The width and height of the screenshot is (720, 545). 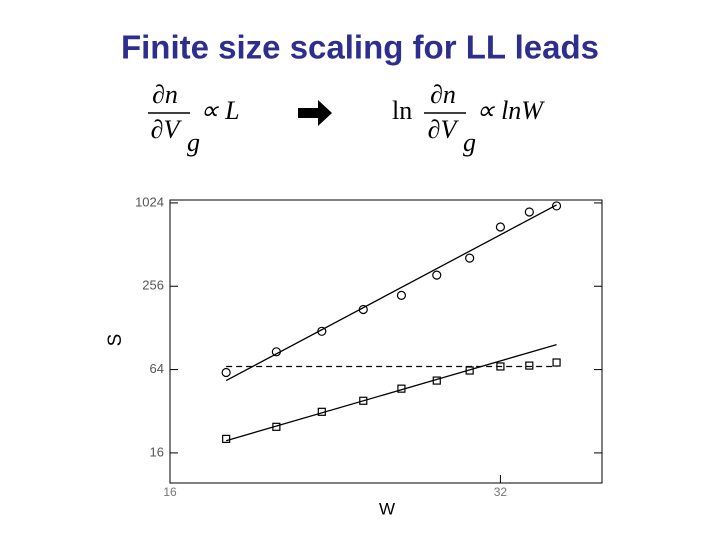 I want to click on y-tick-label: 64, so click(x=157, y=368).